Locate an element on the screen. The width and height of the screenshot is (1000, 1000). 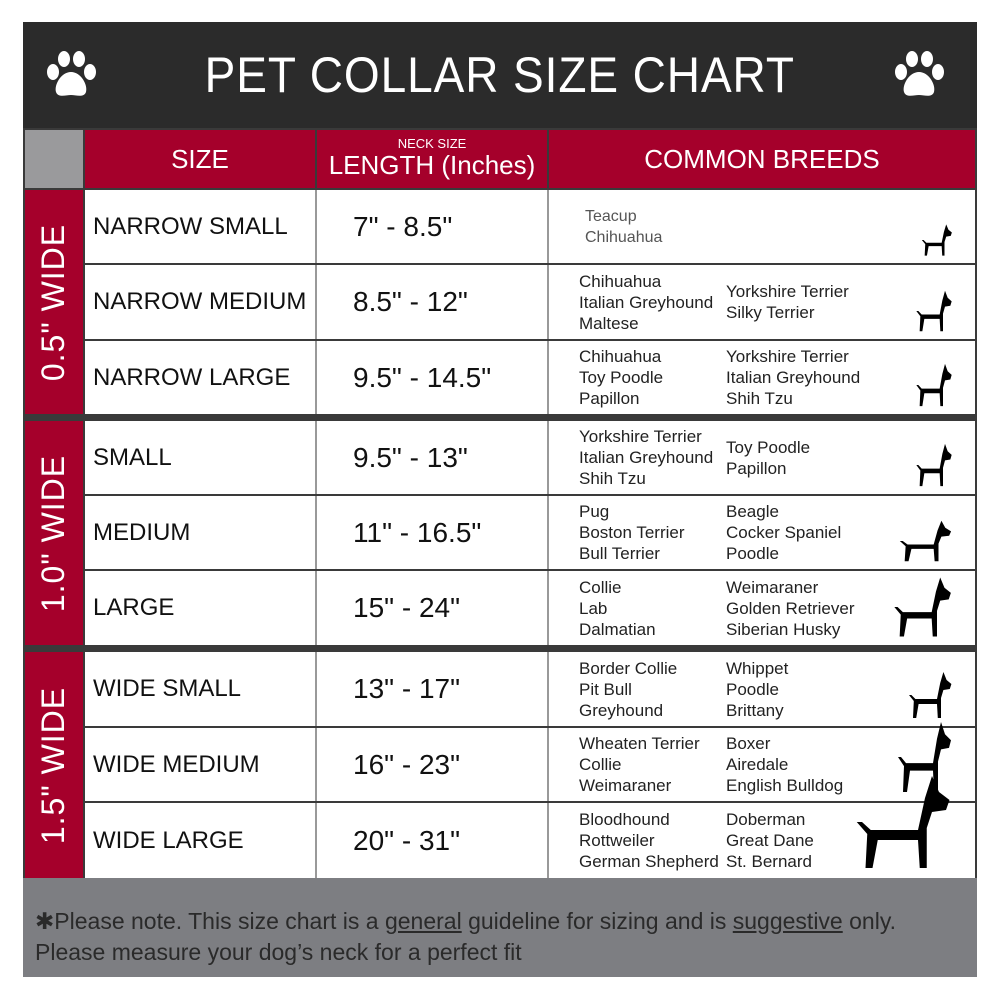
shepherd-silhouette-icon is located at coordinates (922, 607).